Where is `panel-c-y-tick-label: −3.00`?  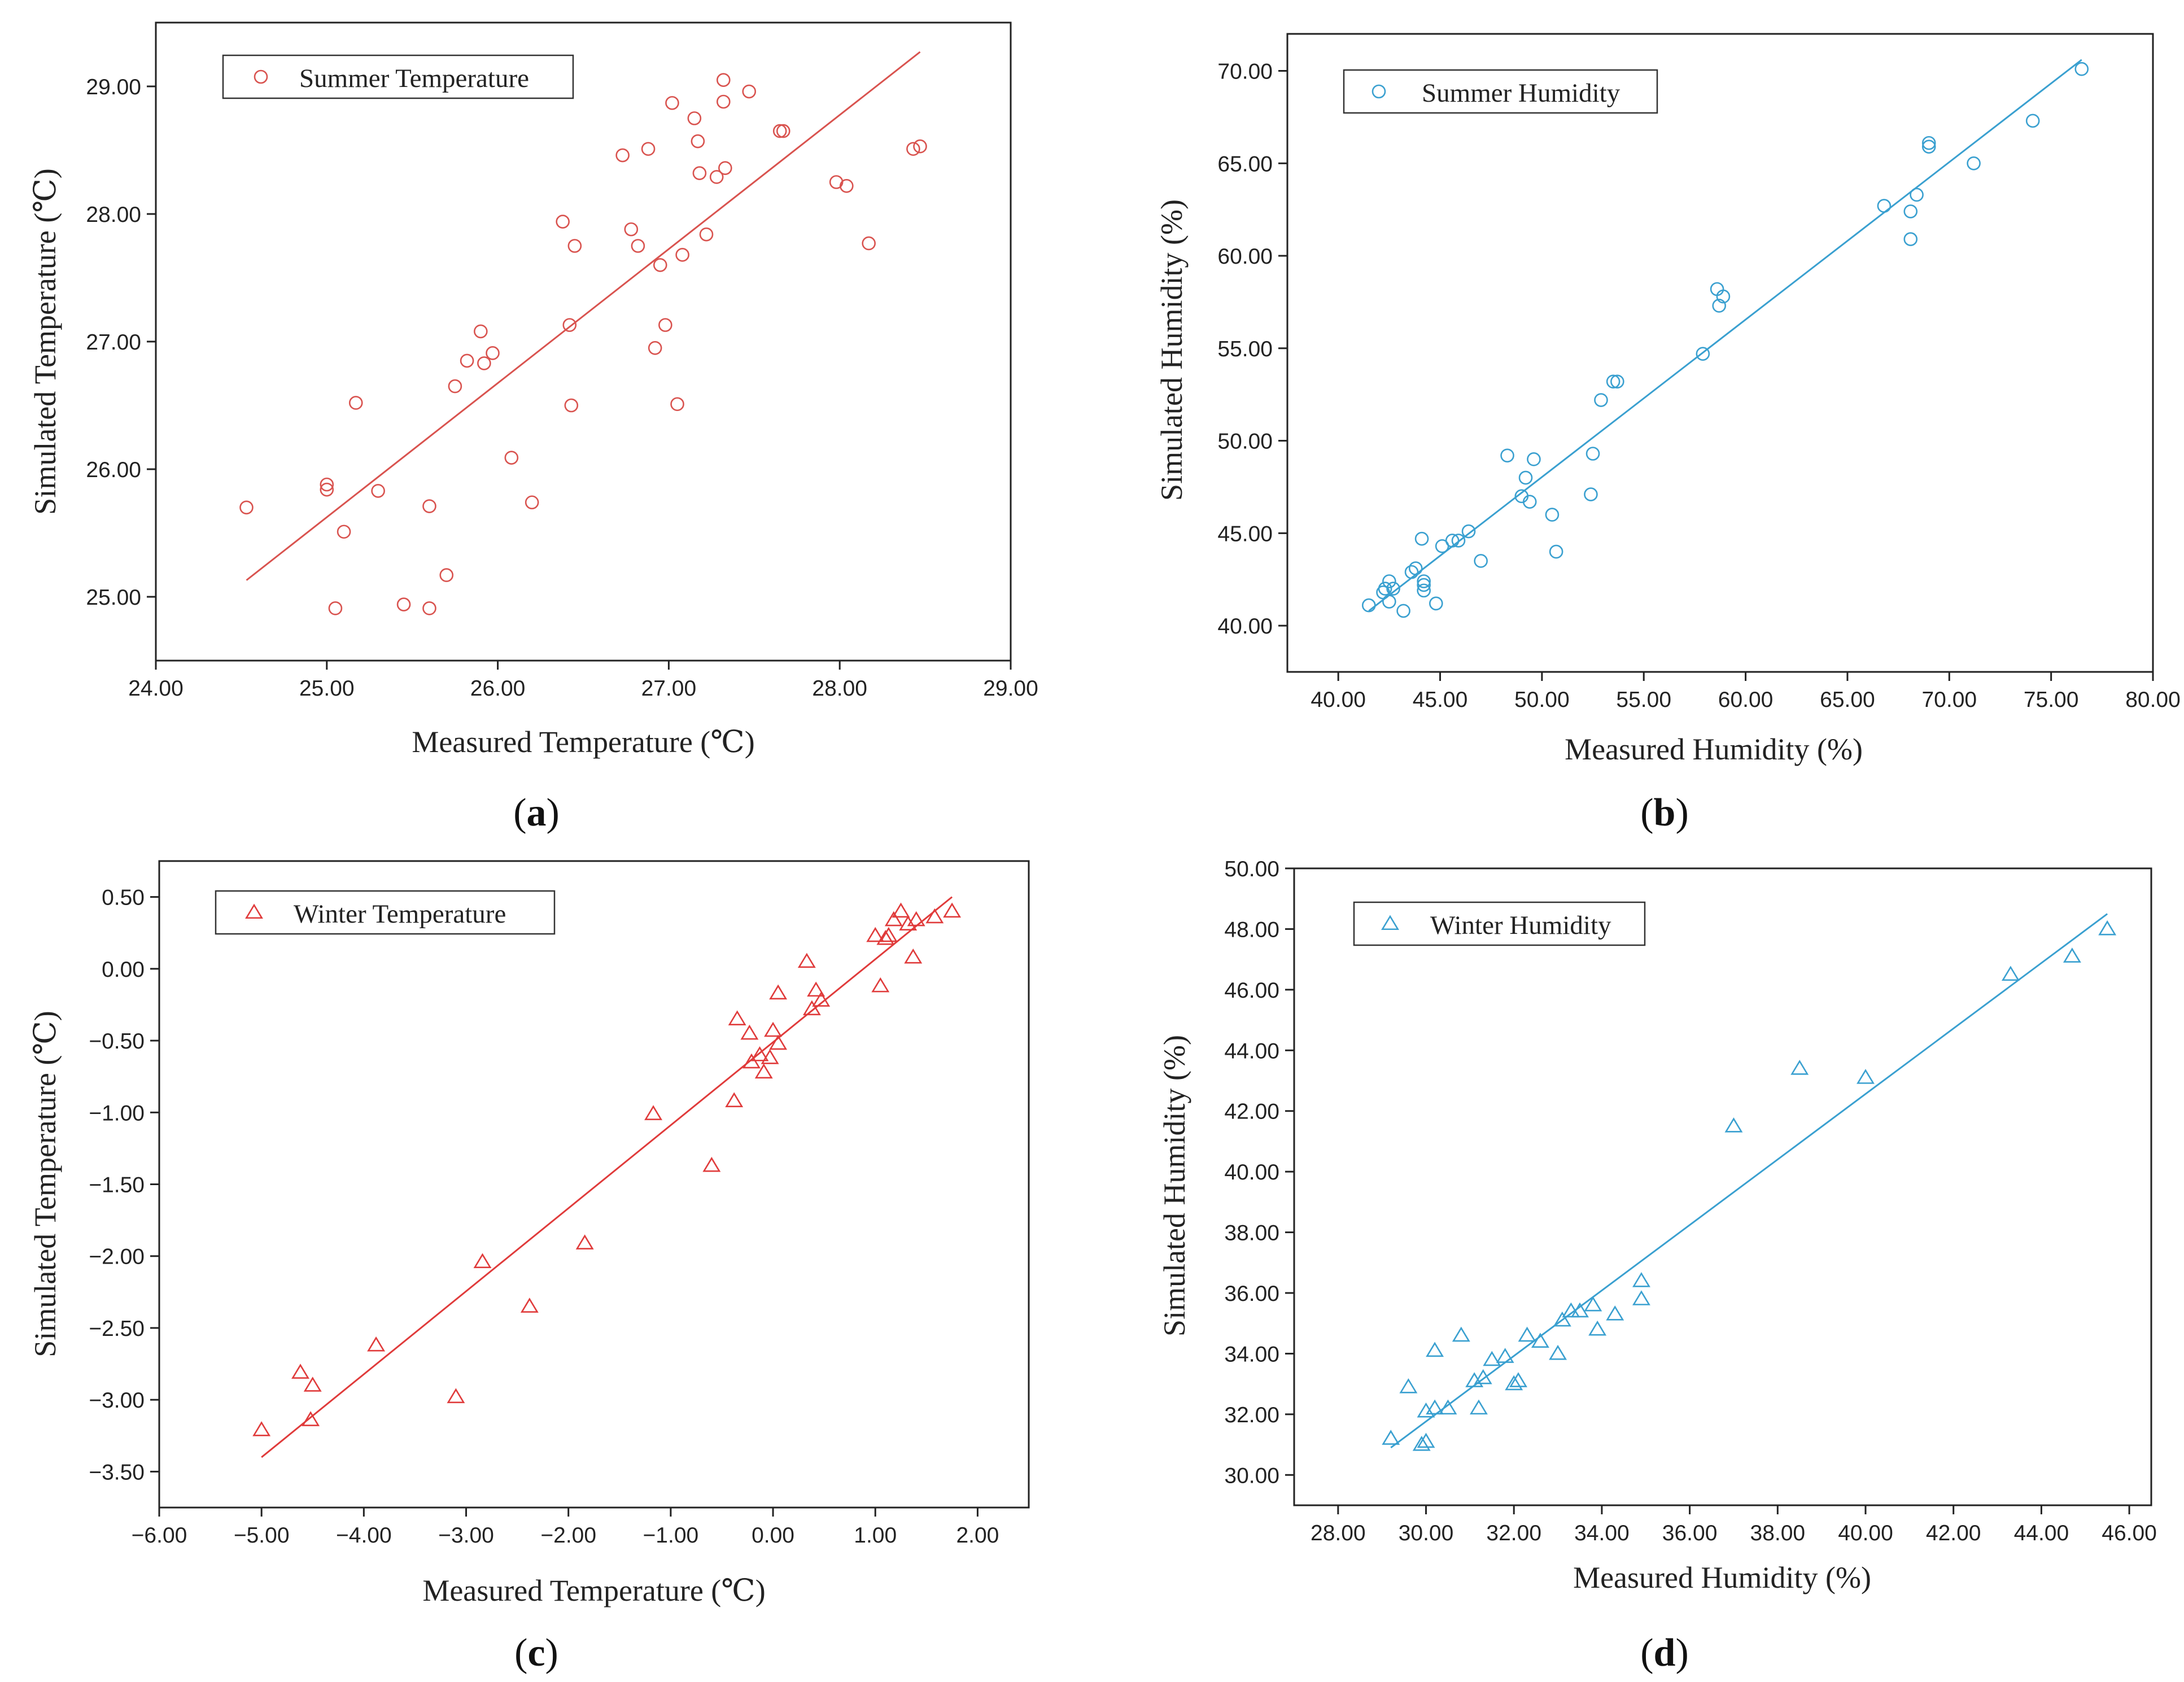 panel-c-y-tick-label: −3.00 is located at coordinates (117, 1400).